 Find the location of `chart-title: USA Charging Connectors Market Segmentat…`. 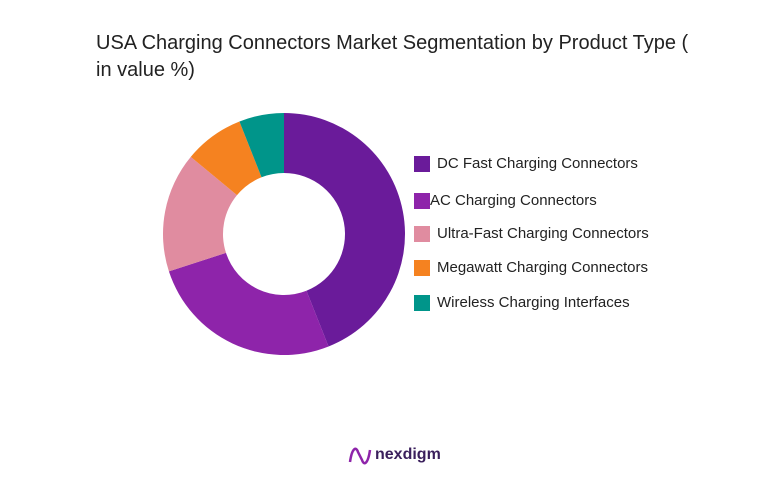

chart-title: USA Charging Connectors Market Segmentat… is located at coordinates (392, 56).